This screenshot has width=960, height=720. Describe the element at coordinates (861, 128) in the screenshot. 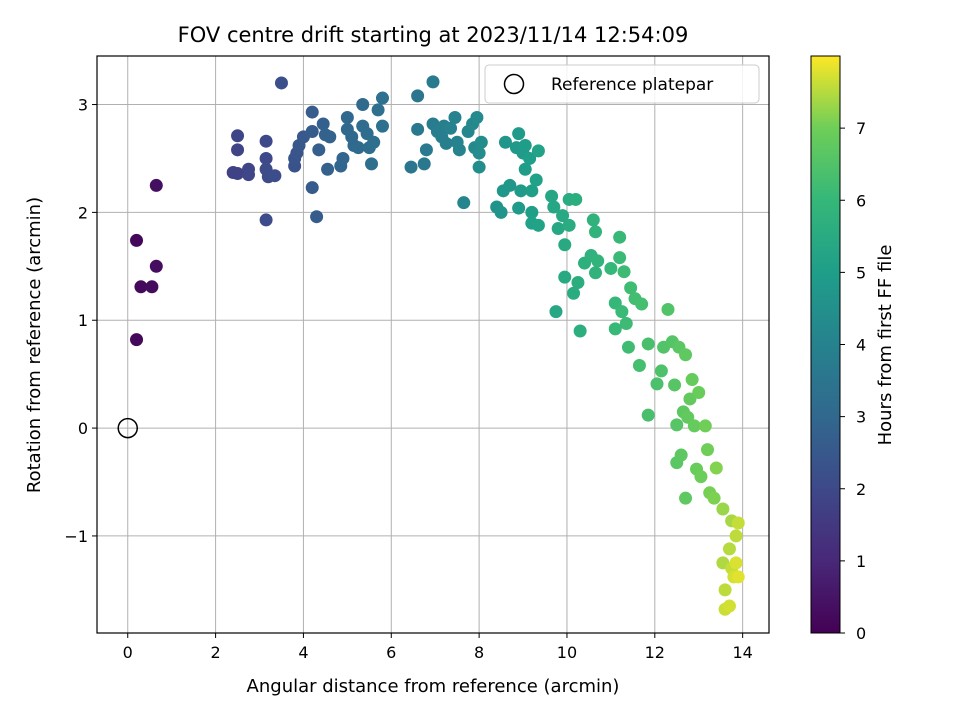

I see `colorbar-tick-label: 7` at that location.